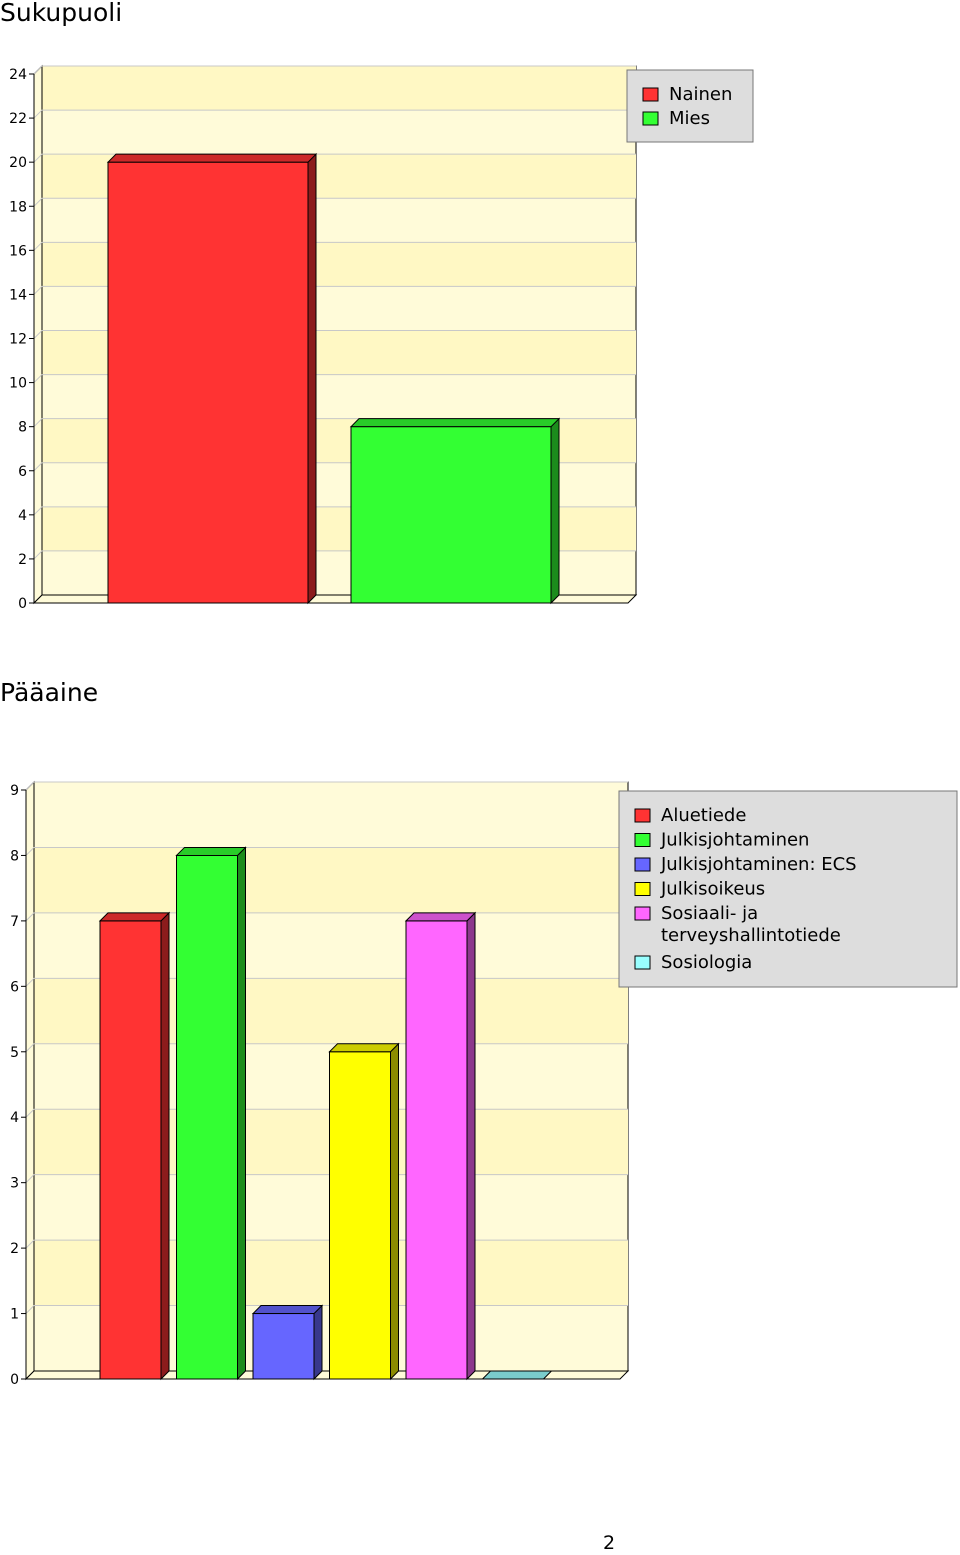  What do you see at coordinates (30, 1080) in the screenshot?
I see `plot-side-wall` at bounding box center [30, 1080].